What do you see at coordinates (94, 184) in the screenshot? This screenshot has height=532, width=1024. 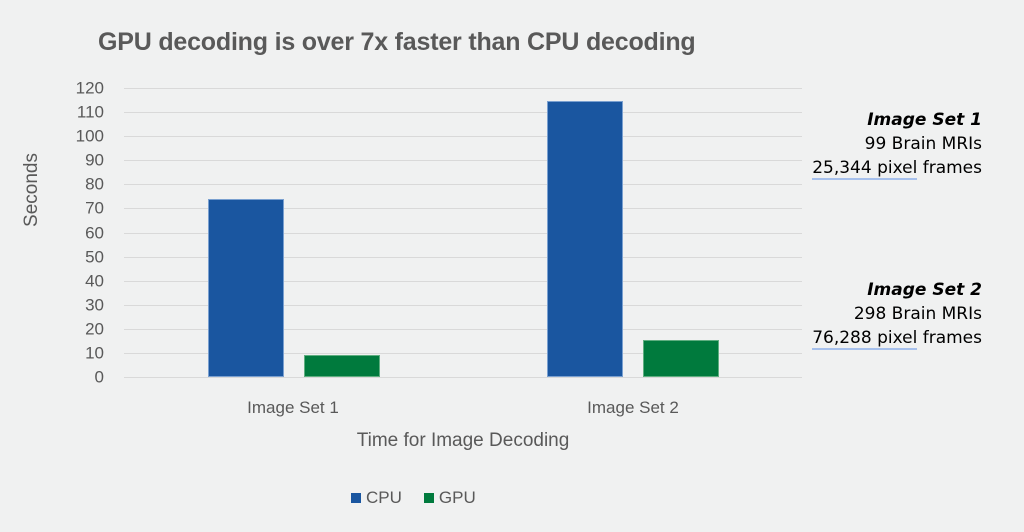 I see `y-tick-label: 80` at bounding box center [94, 184].